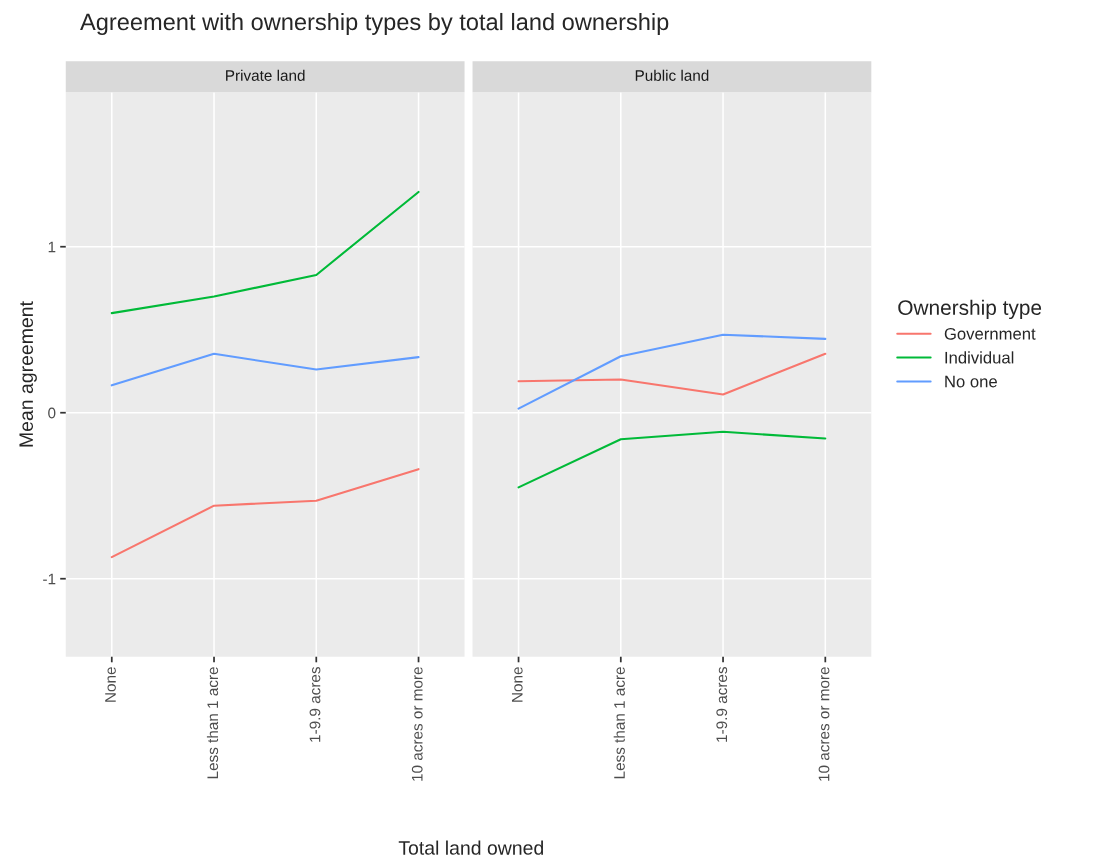  What do you see at coordinates (265, 75) in the screenshot?
I see `chart-subtitle: Private land` at bounding box center [265, 75].